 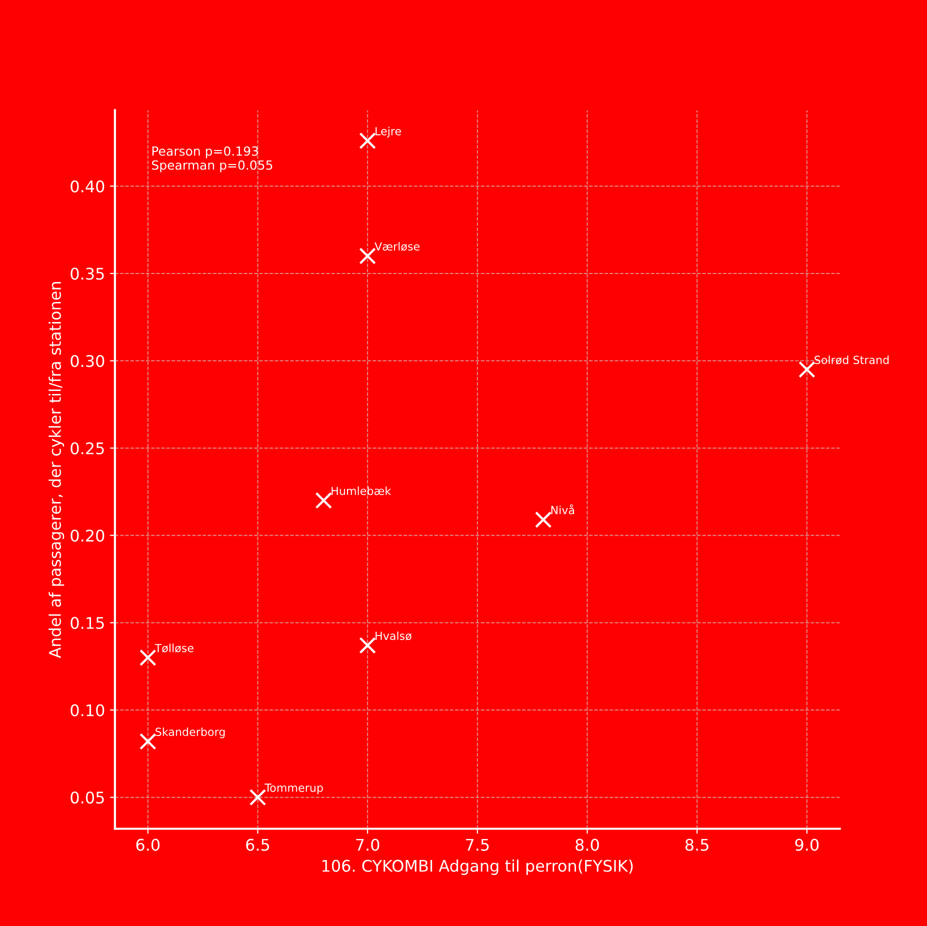 What do you see at coordinates (851, 360) in the screenshot?
I see `annotation: Solrød Strand` at bounding box center [851, 360].